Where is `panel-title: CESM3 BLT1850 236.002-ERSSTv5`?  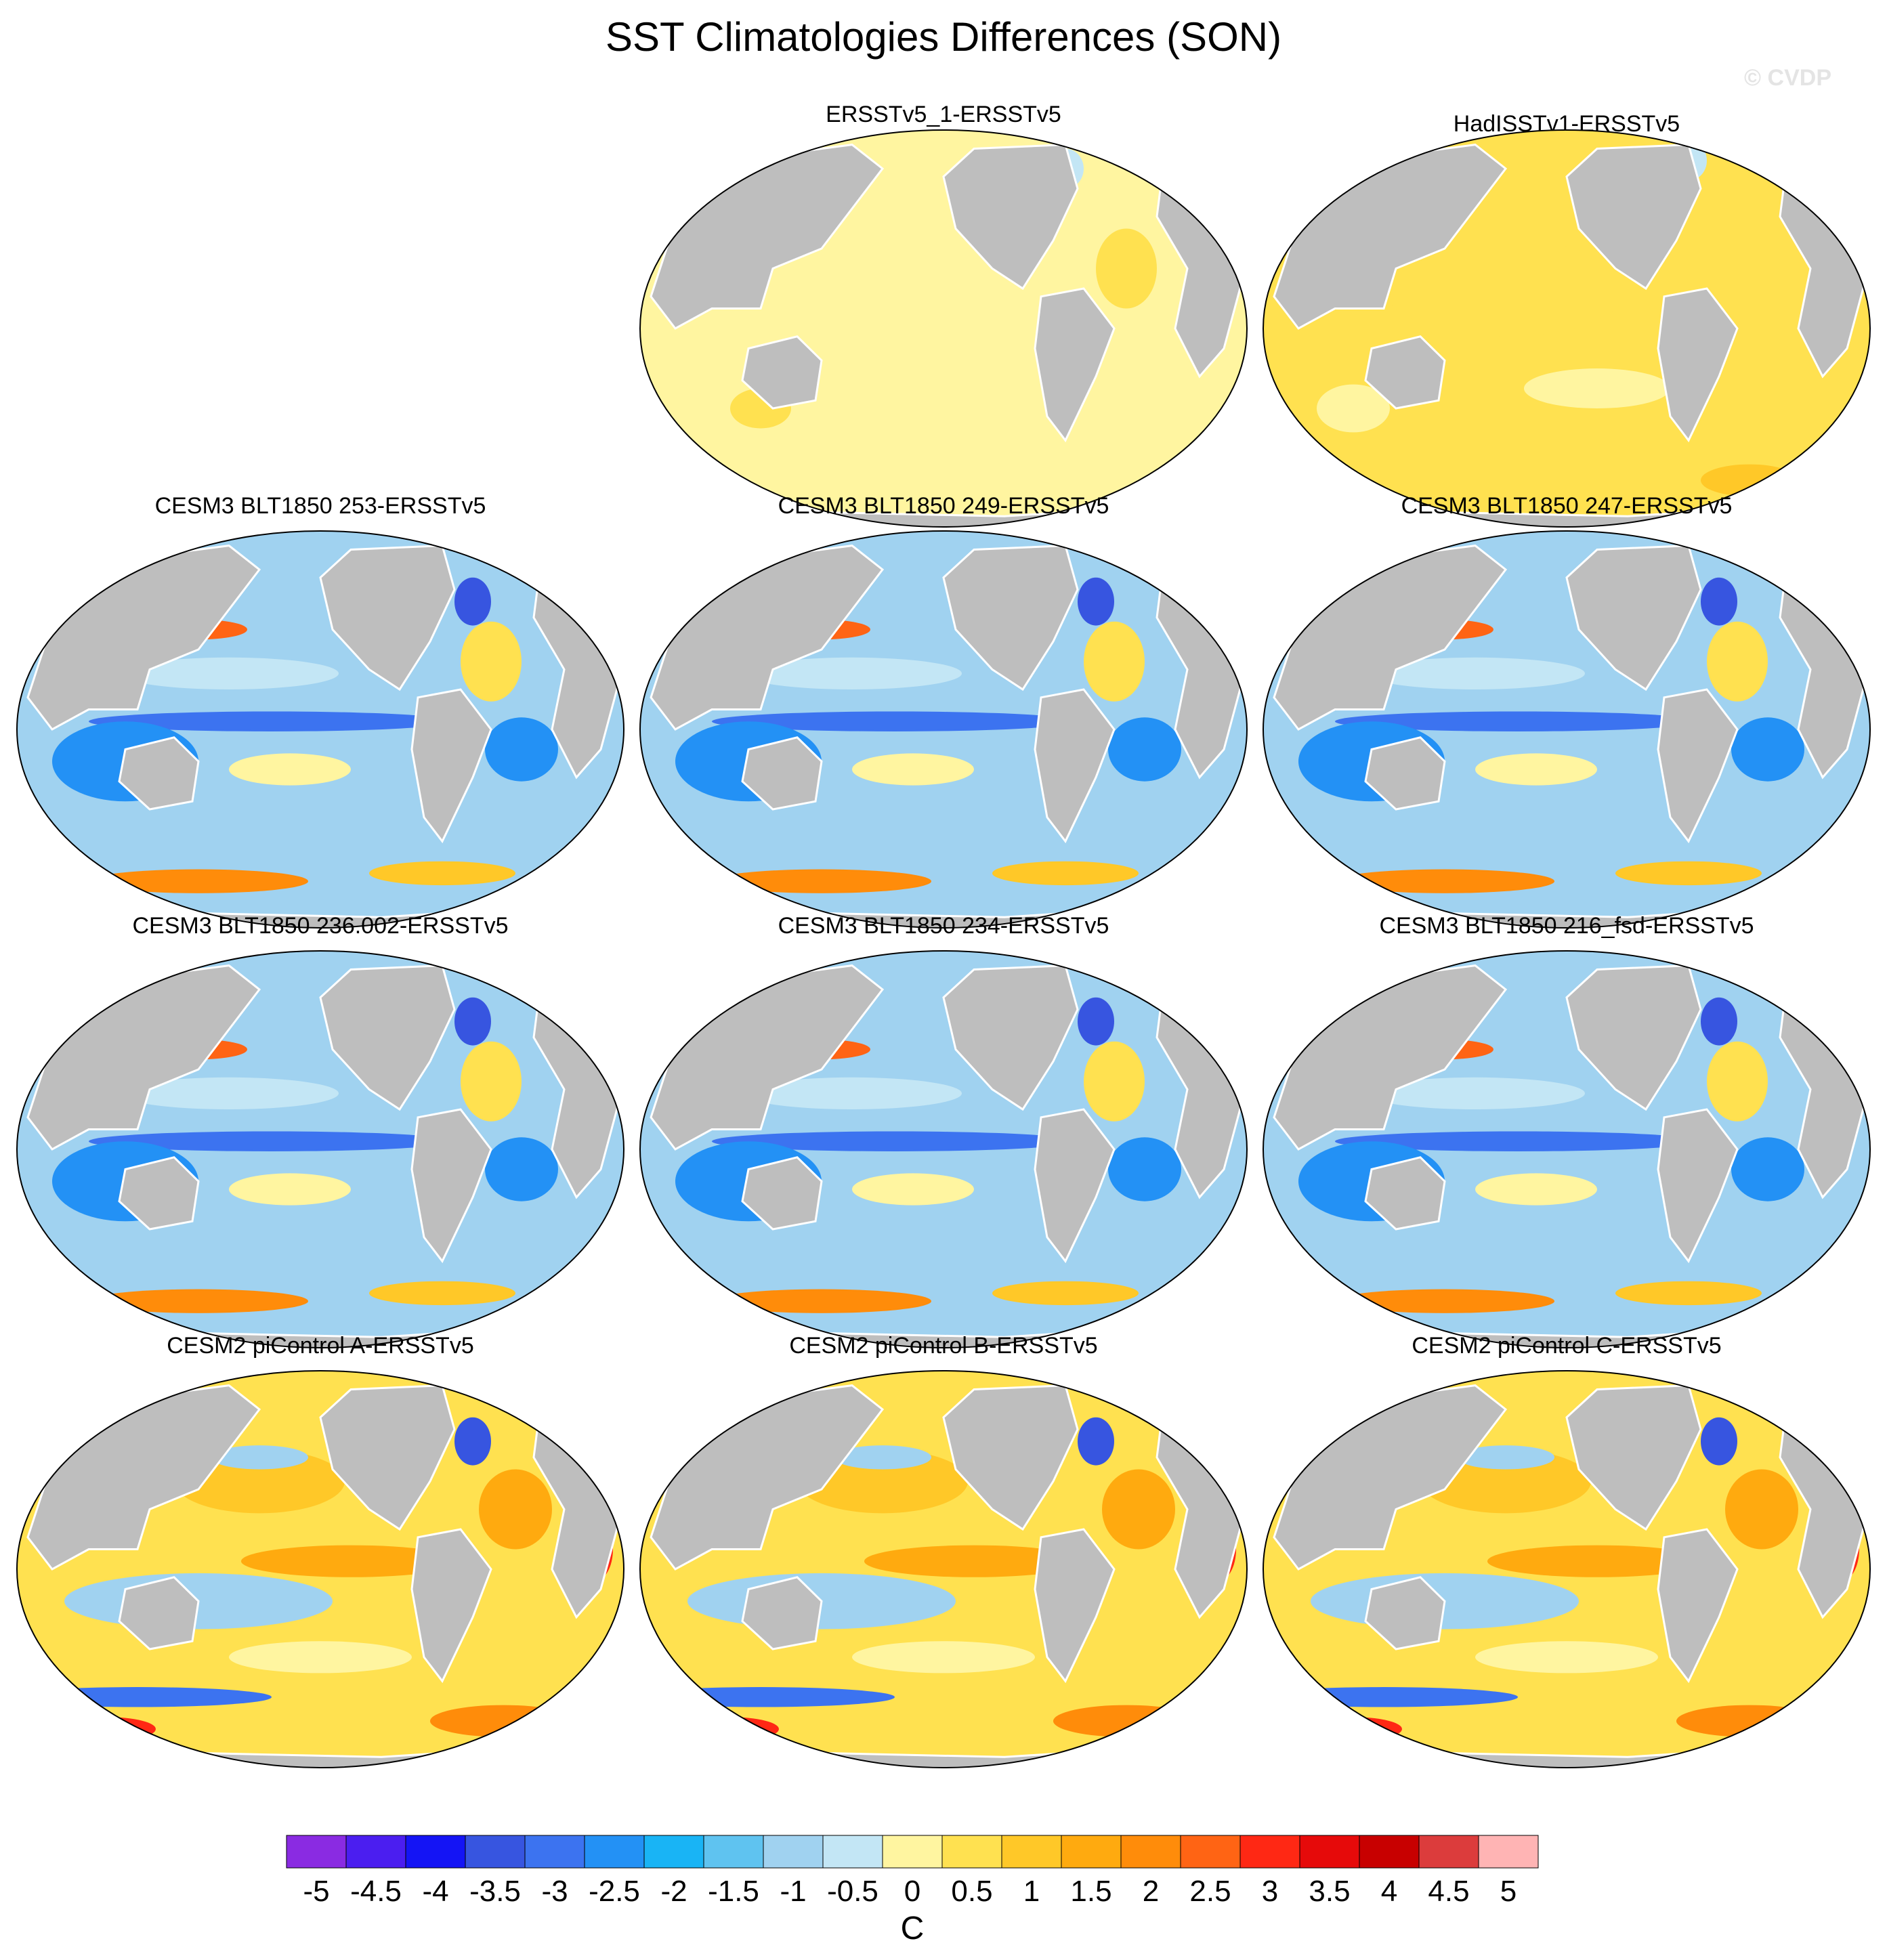 panel-title: CESM3 BLT1850 236.002-ERSSTv5 is located at coordinates (320, 926).